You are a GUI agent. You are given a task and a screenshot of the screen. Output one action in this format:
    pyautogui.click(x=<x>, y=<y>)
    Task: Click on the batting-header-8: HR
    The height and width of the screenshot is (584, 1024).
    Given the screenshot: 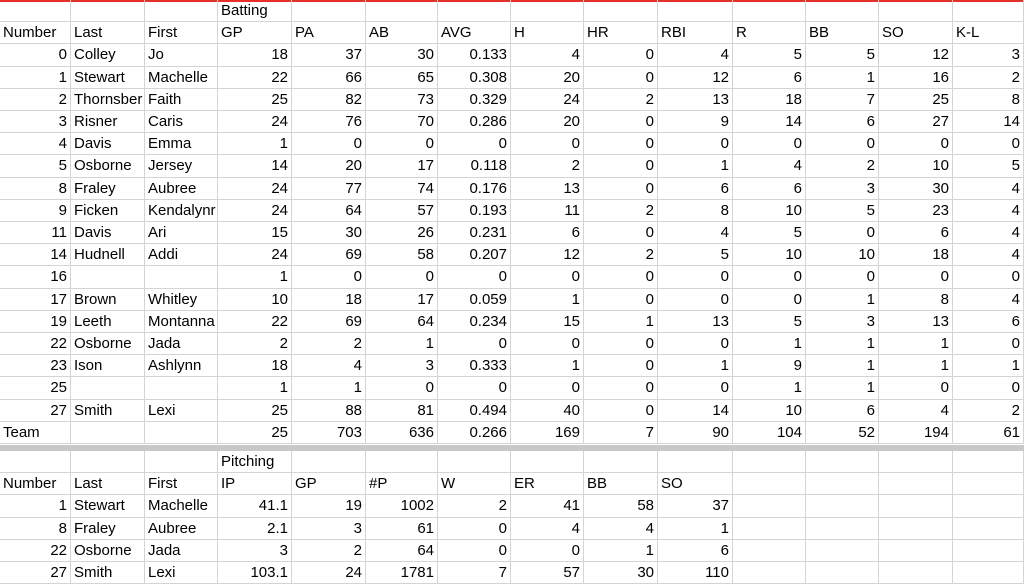 What is the action you would take?
    pyautogui.click(x=621, y=33)
    